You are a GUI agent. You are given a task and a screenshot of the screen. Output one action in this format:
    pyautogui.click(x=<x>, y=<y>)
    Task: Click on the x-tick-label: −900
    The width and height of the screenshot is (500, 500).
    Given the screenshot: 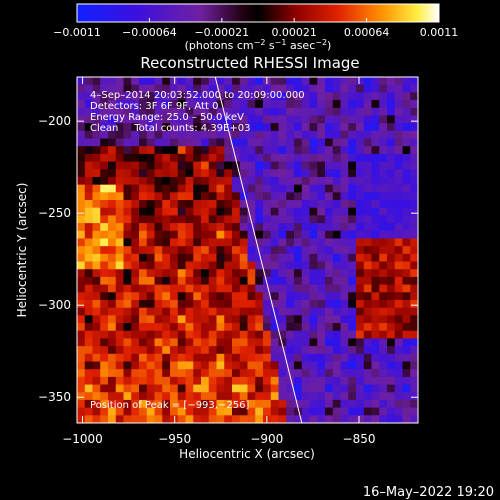 What is the action you would take?
    pyautogui.click(x=266, y=439)
    